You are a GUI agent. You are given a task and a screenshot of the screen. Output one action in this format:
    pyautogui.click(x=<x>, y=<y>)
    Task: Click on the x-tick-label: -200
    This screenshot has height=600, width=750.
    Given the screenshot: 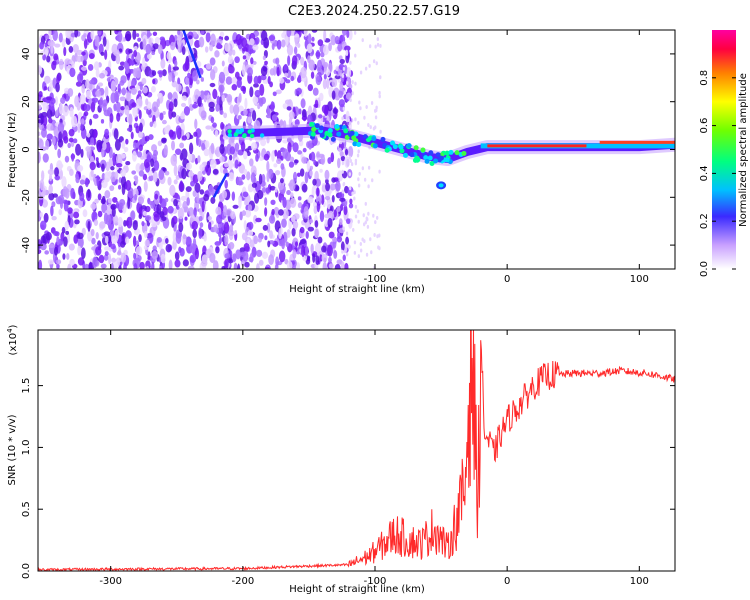 What is the action you would take?
    pyautogui.click(x=242, y=581)
    